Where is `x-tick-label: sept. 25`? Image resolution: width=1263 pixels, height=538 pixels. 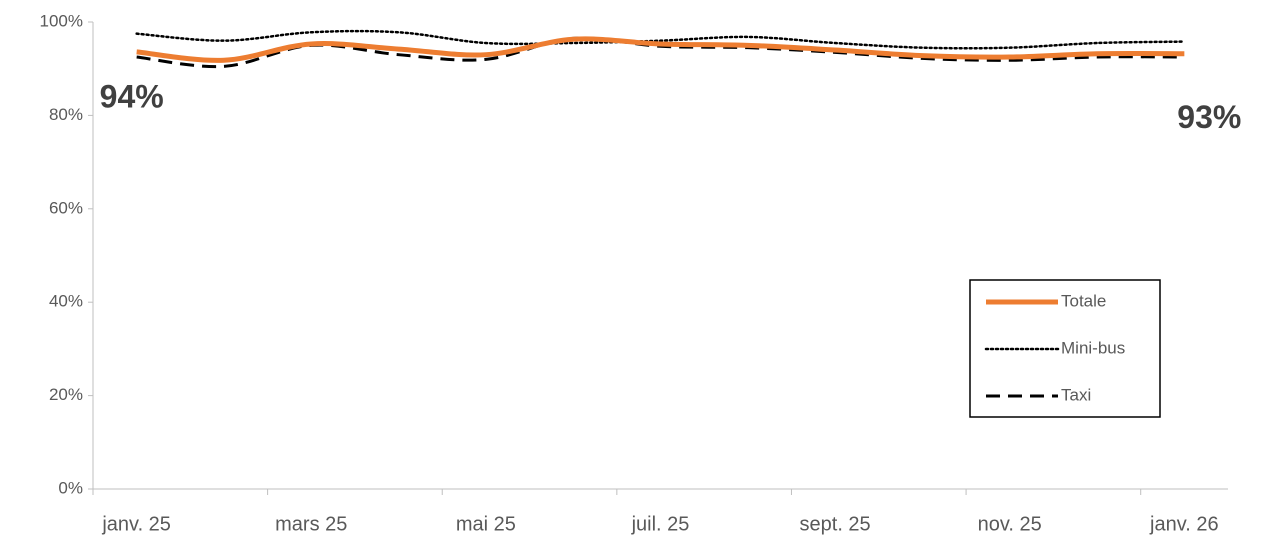
x-tick-label: sept. 25 is located at coordinates (835, 524).